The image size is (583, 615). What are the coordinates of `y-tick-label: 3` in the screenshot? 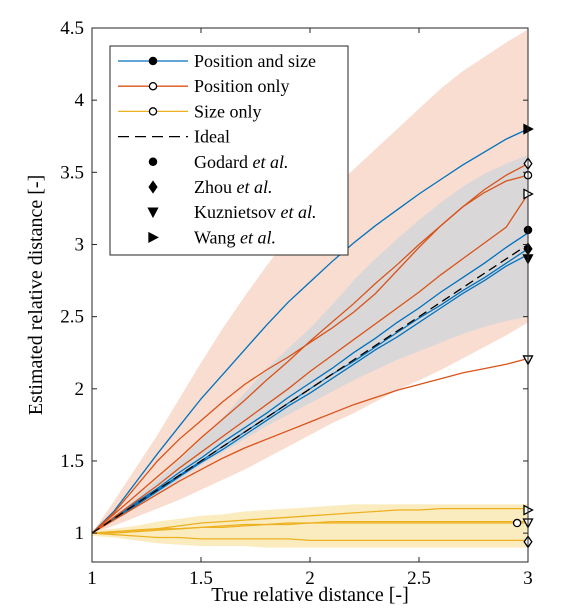 It's located at (80, 244).